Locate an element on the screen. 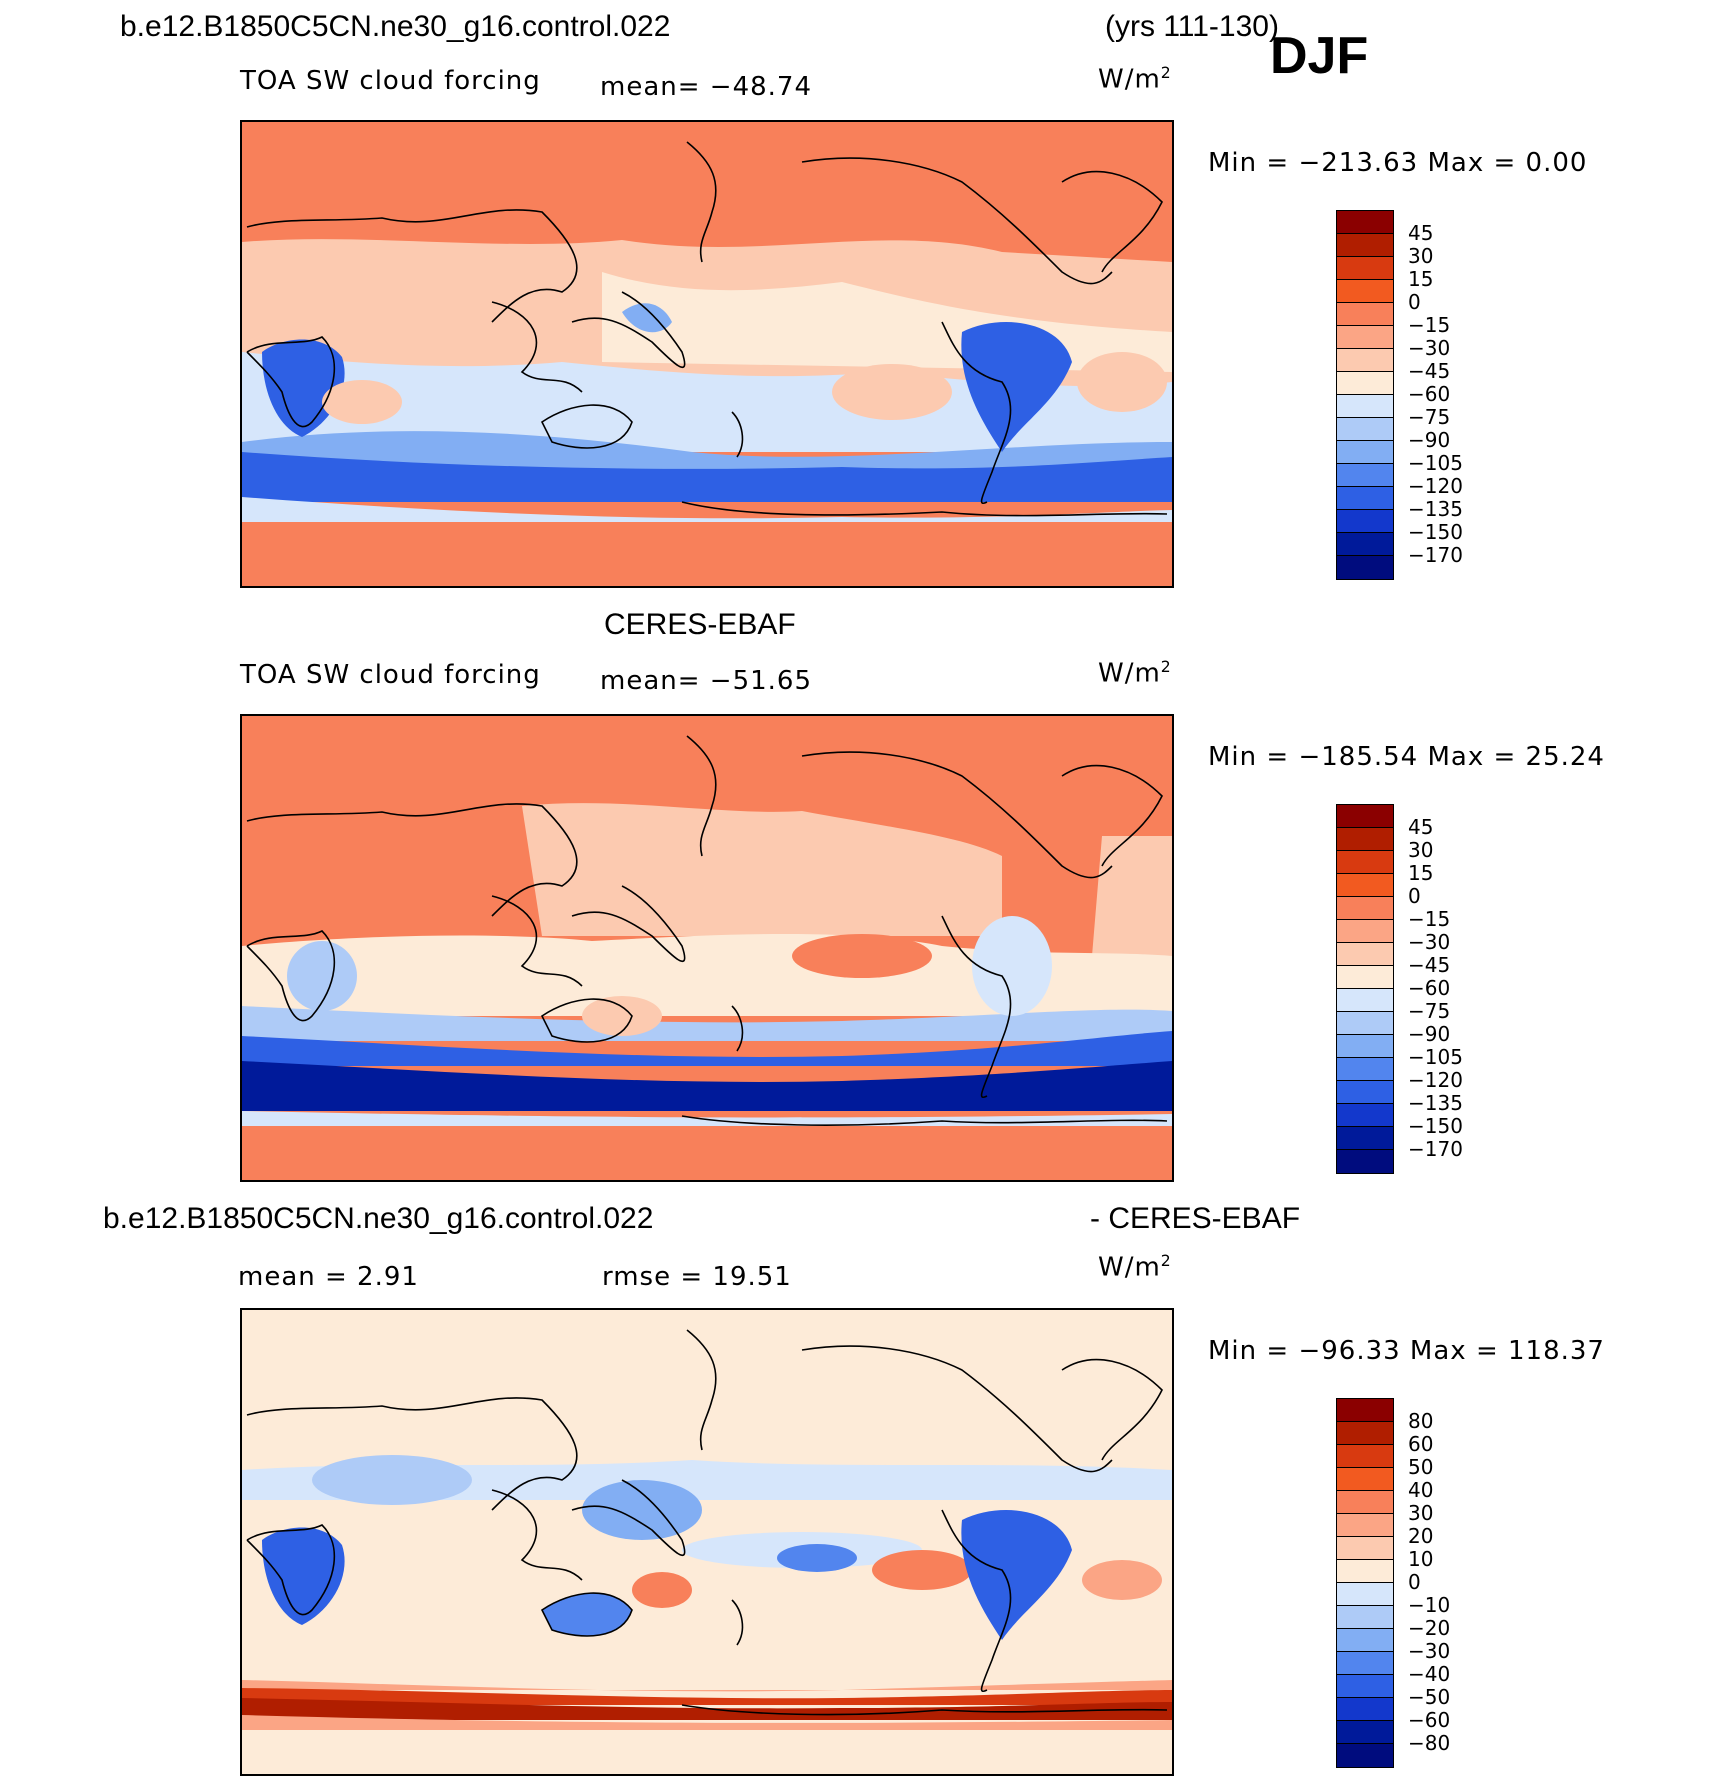 The width and height of the screenshot is (1710, 1791). panel3-title-right: - CERES-EBAF is located at coordinates (1195, 1218).